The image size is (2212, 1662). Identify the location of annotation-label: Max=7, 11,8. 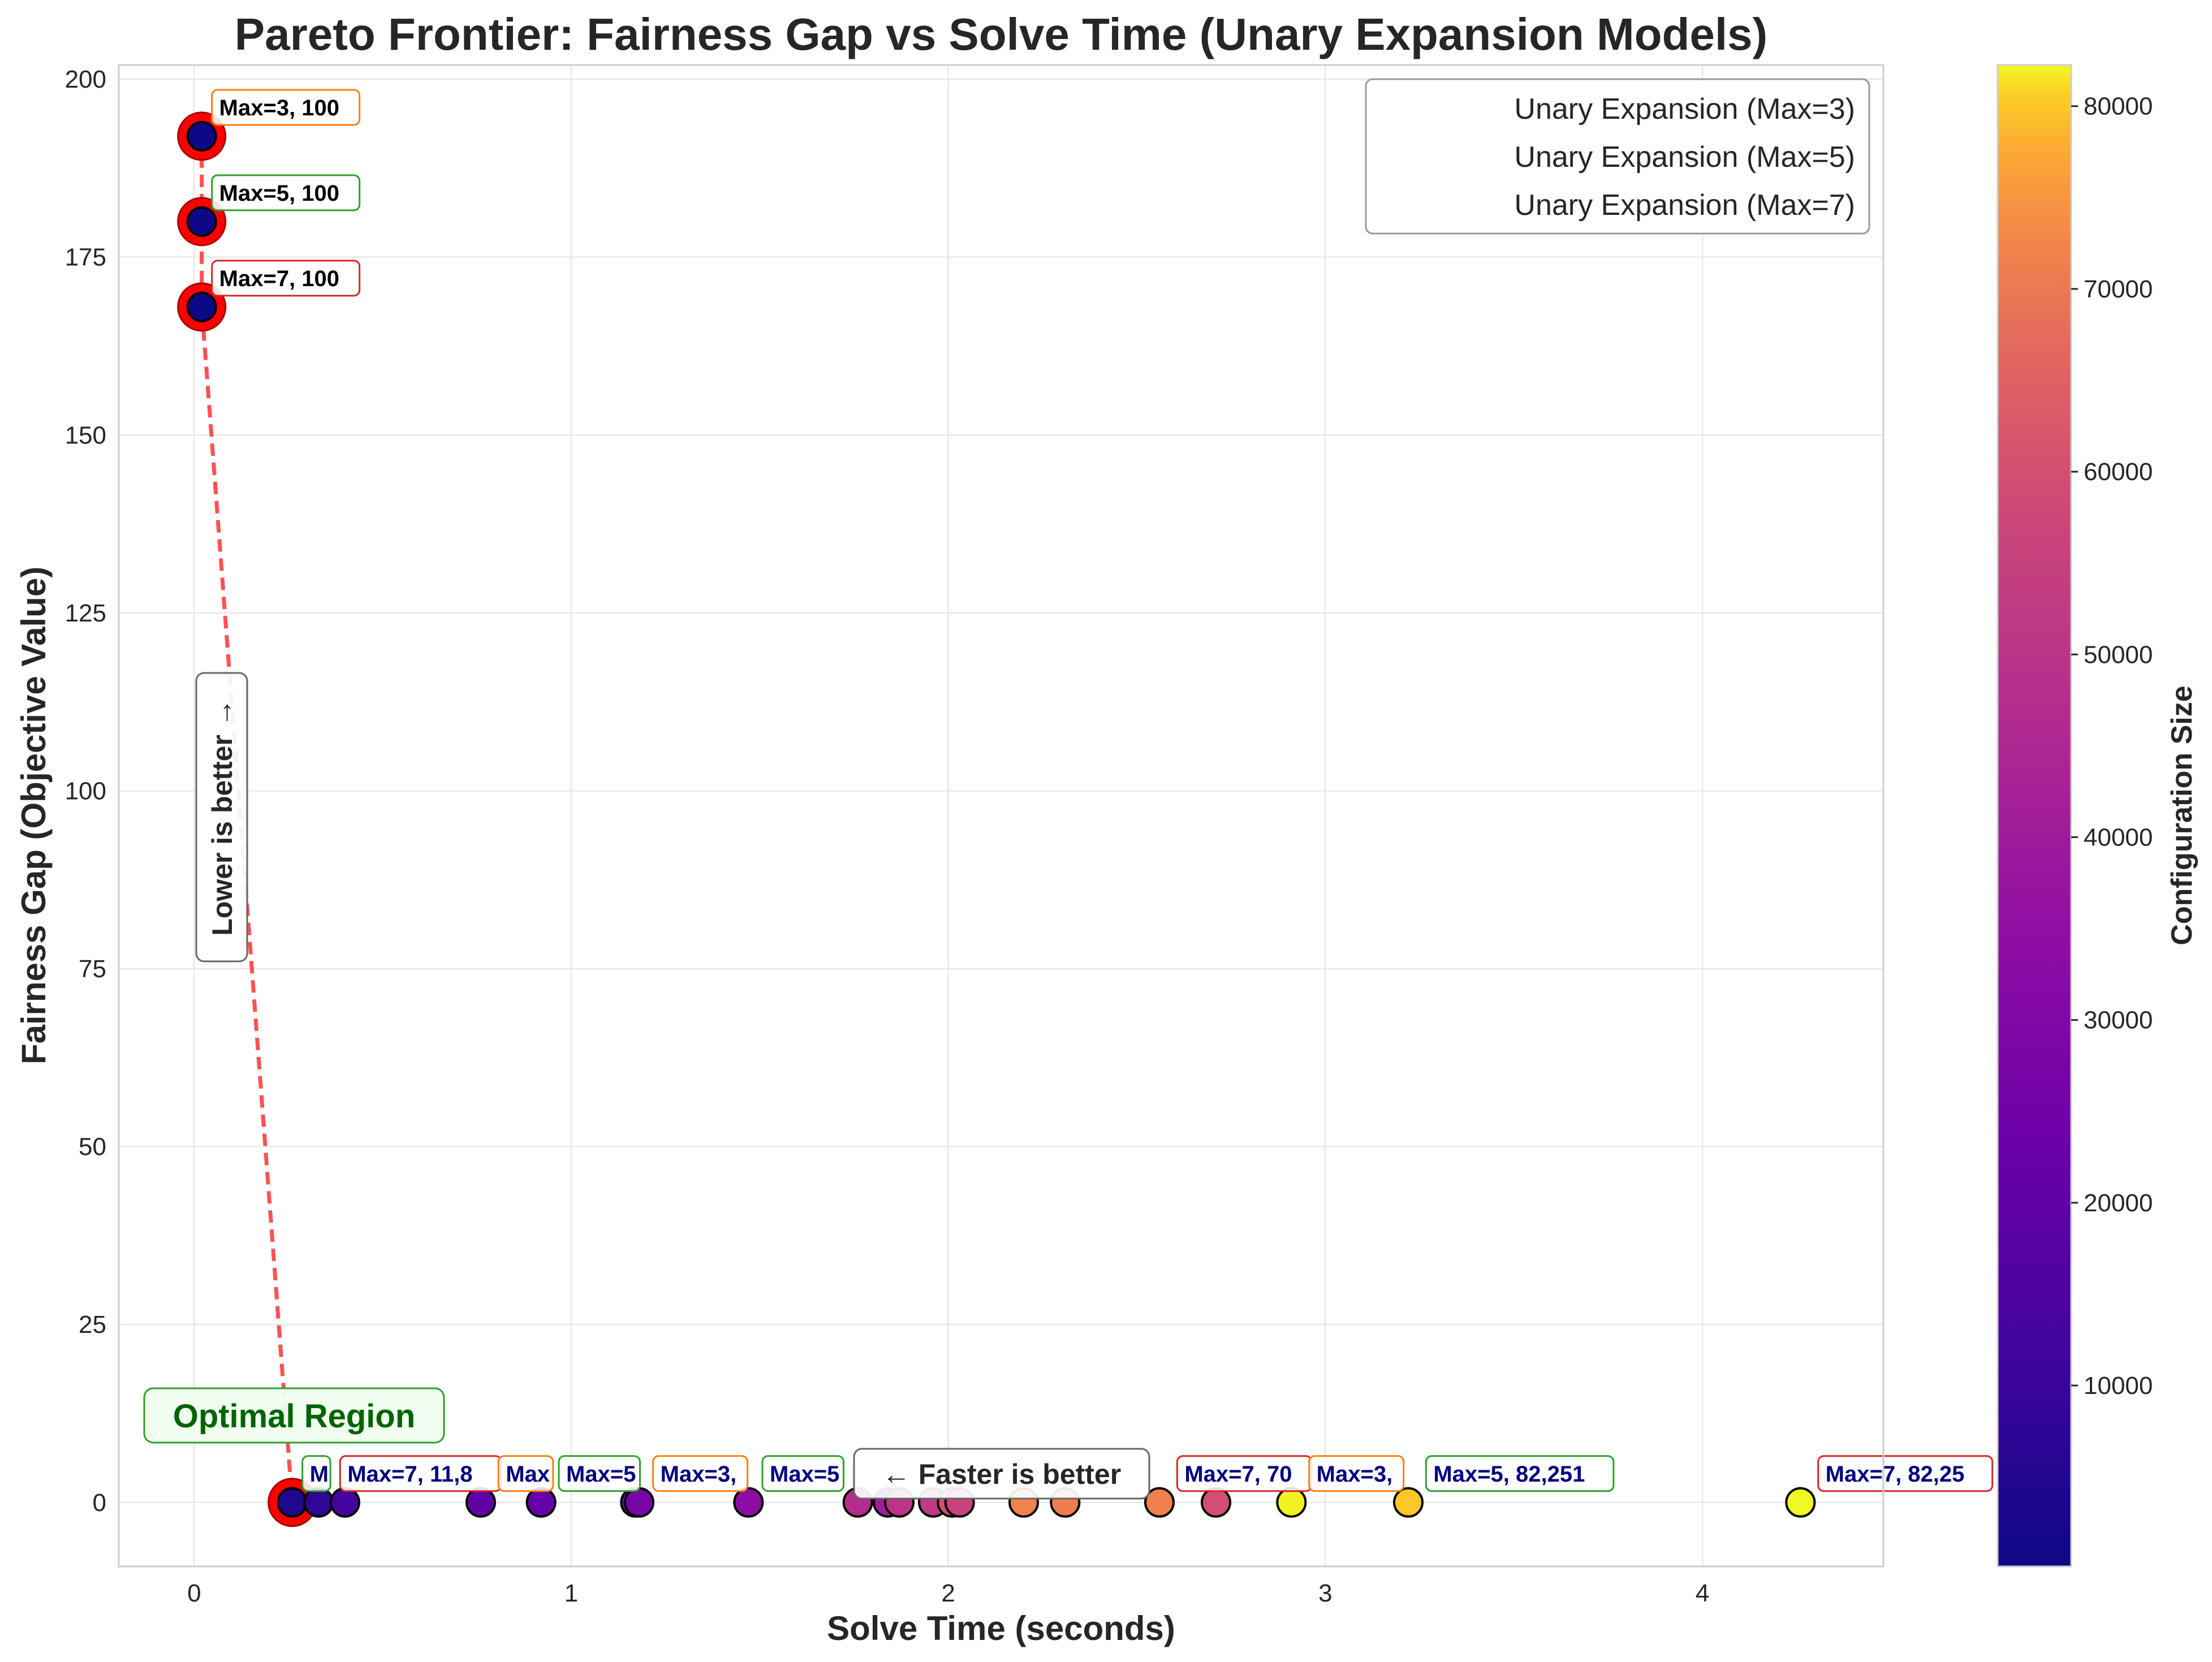
(409, 1474).